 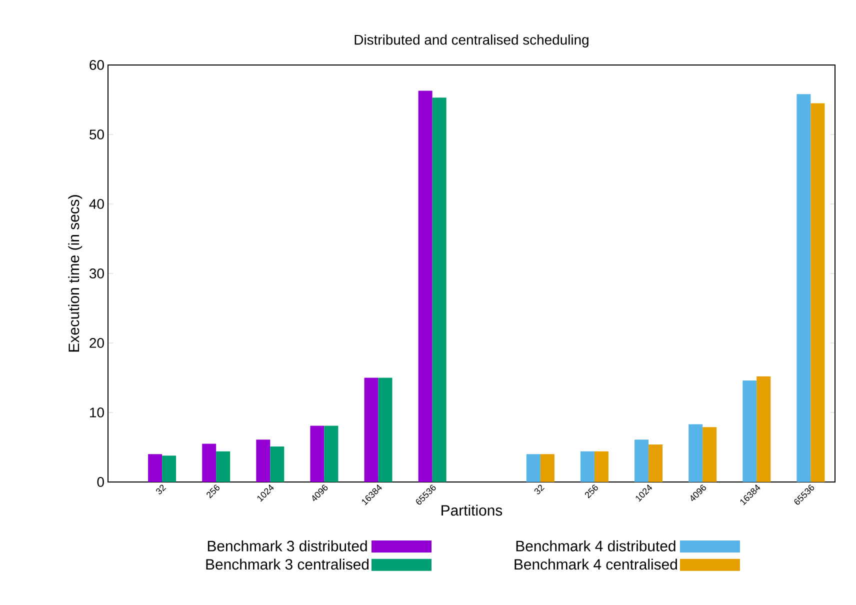 I want to click on y-tick-label: 40, so click(x=96, y=204).